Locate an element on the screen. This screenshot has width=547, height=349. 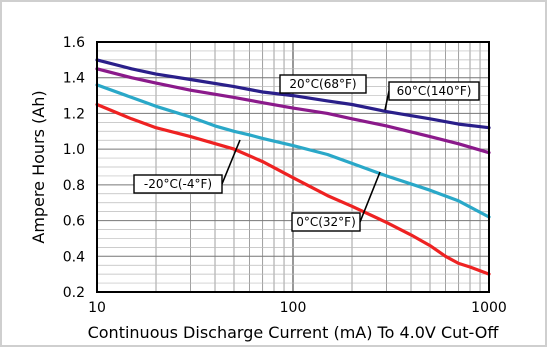
y-tick-label: 1.2 is located at coordinates (74, 114).